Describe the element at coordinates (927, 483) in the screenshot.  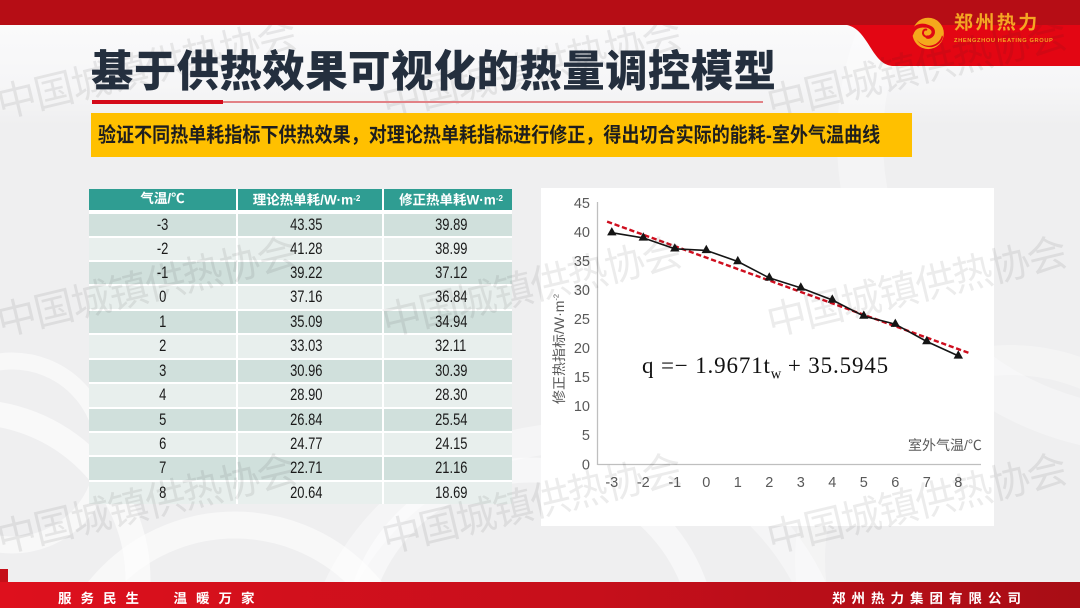
I see `svg-text: 7` at that location.